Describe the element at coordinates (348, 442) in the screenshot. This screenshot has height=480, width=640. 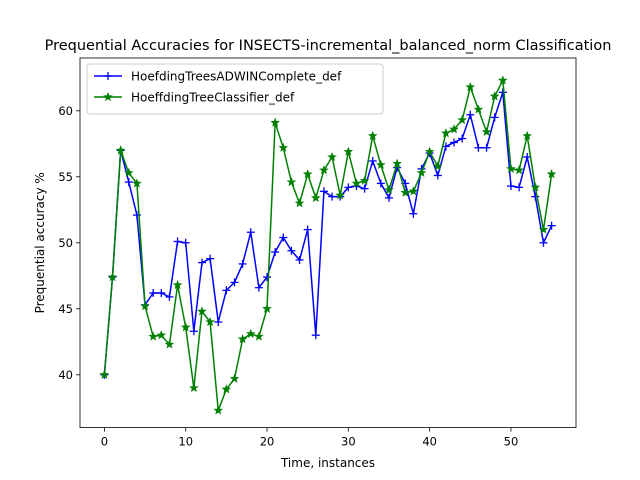
I see `x-tick-label: 30` at that location.